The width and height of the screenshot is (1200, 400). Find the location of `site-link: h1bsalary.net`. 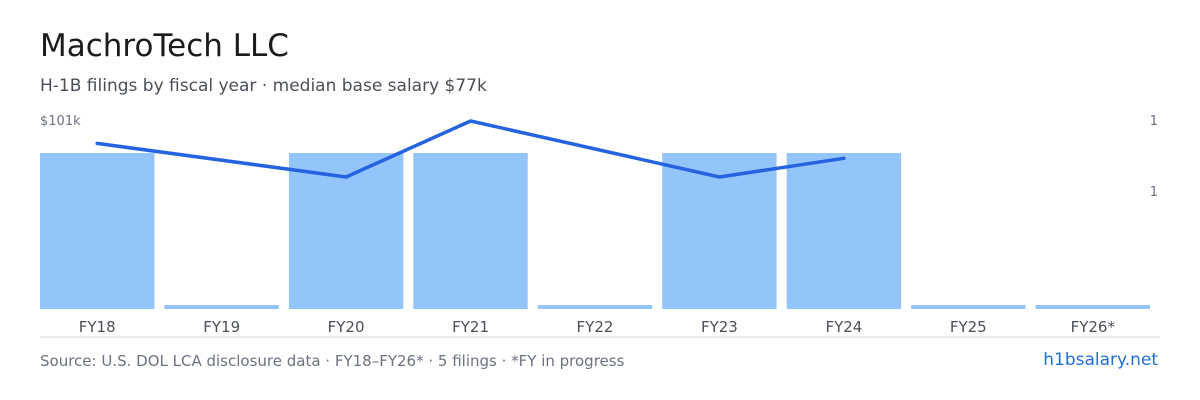

site-link: h1bsalary.net is located at coordinates (1100, 360).